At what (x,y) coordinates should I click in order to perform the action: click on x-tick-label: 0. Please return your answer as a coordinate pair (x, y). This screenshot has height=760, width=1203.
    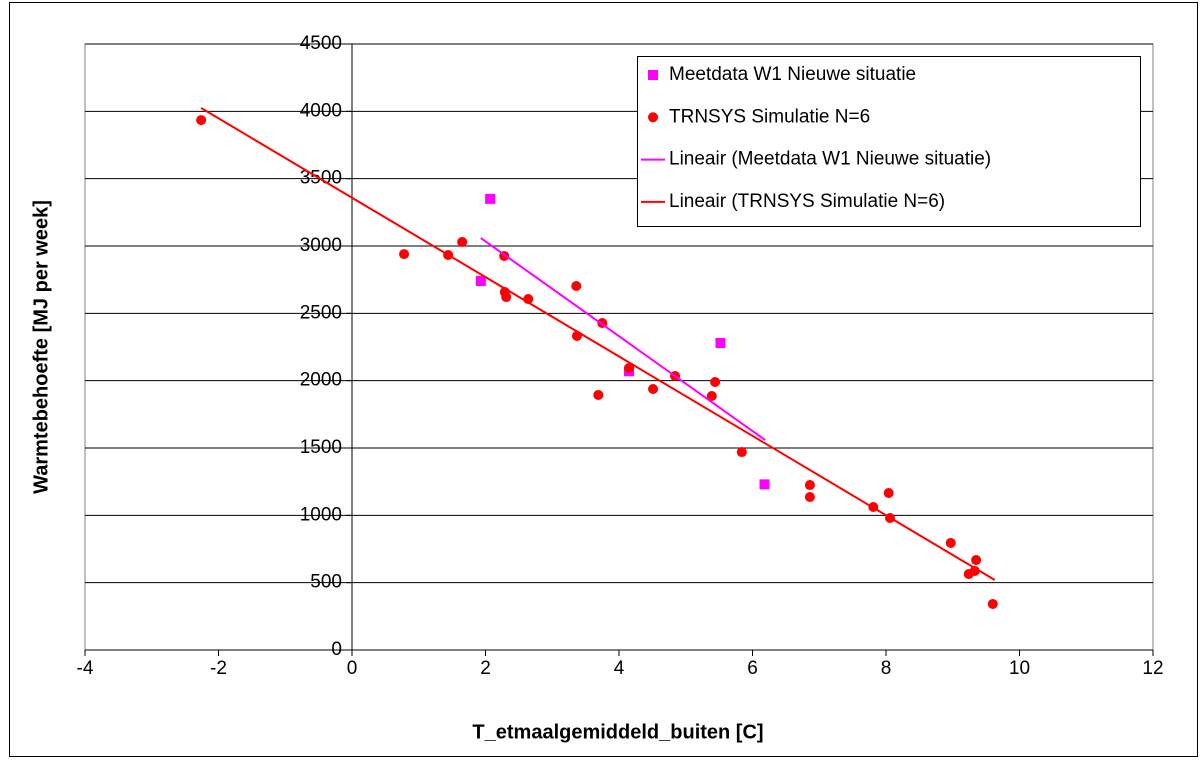
    Looking at the image, I should click on (352, 668).